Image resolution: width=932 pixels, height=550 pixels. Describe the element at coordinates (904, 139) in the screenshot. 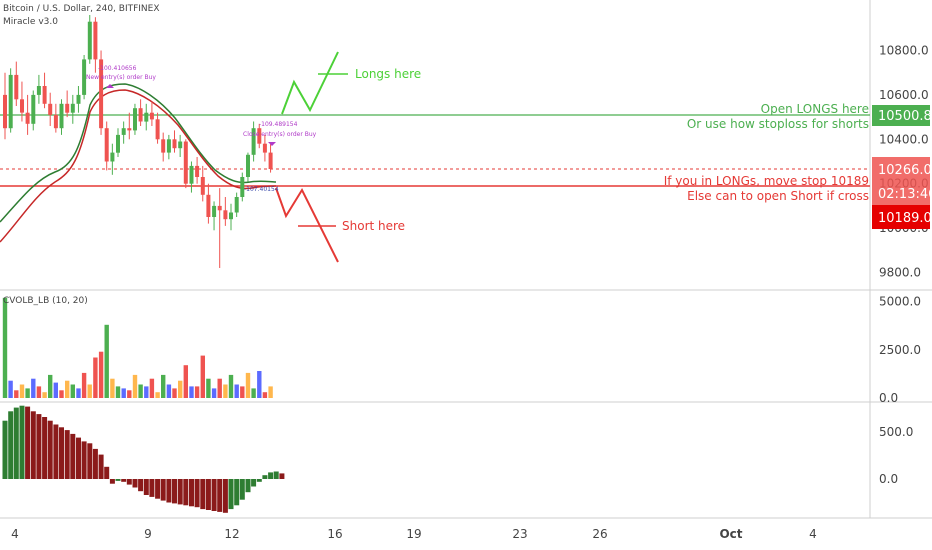

I see `price-tick-3: 10400.0` at that location.